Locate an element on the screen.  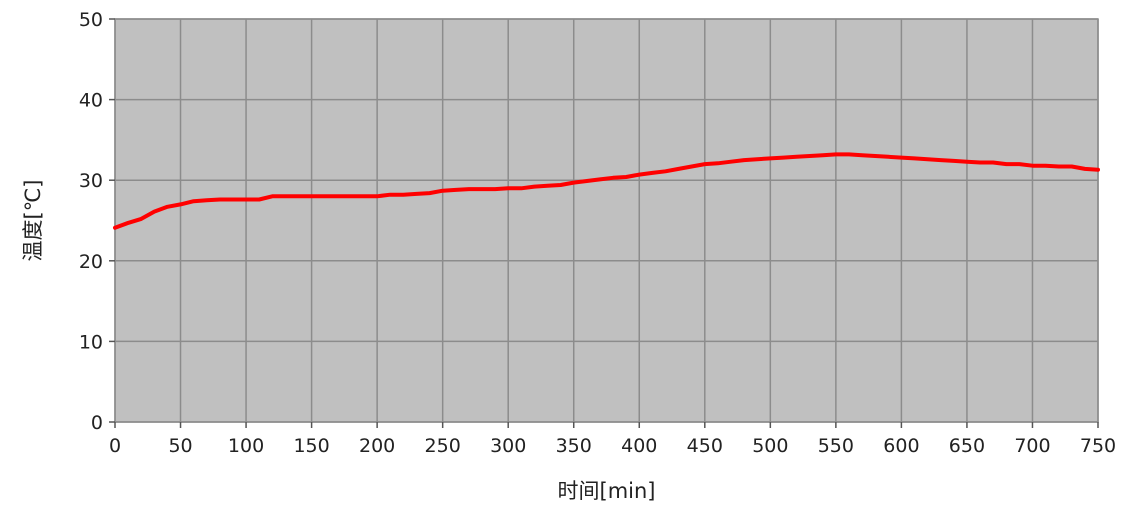
y-axis-title: 温度[℃] is located at coordinates (33, 221).